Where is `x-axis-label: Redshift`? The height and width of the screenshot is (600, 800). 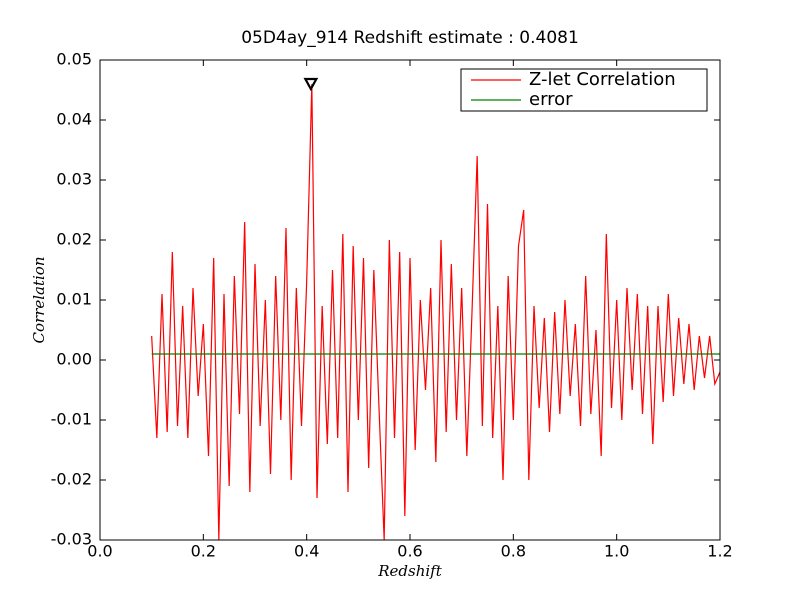 x-axis-label: Redshift is located at coordinates (409, 571).